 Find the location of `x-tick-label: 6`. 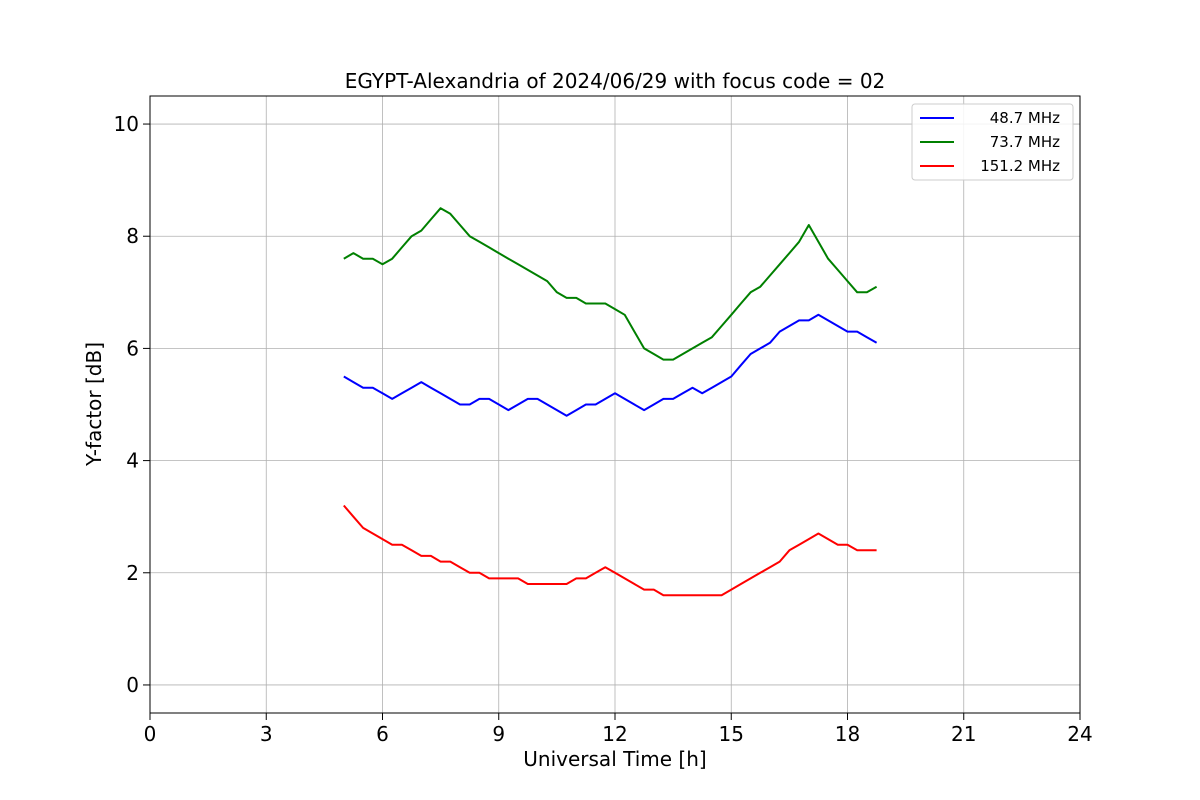

x-tick-label: 6 is located at coordinates (382, 734).